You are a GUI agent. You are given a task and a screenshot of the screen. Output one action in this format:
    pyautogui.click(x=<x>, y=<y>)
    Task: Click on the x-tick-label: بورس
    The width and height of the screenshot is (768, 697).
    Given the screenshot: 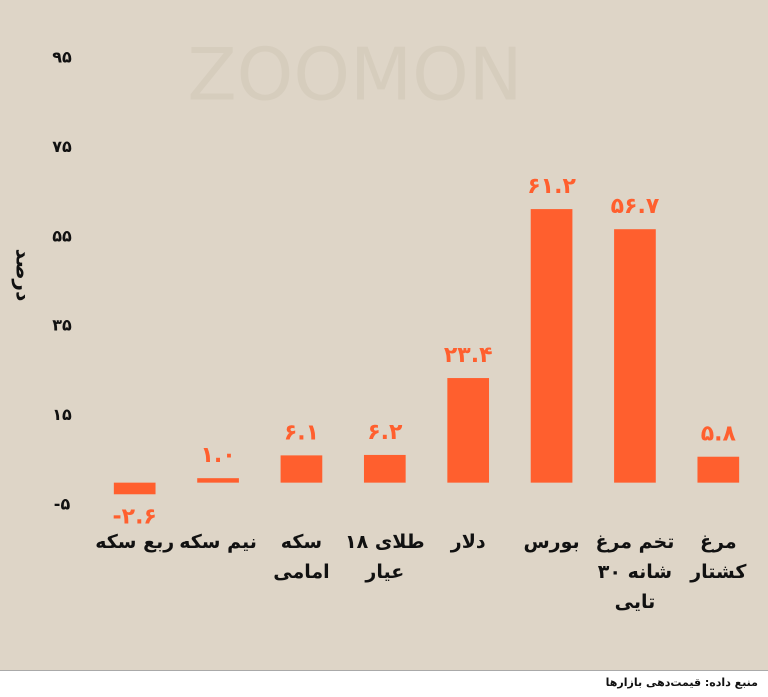 What is the action you would take?
    pyautogui.click(x=551, y=542)
    